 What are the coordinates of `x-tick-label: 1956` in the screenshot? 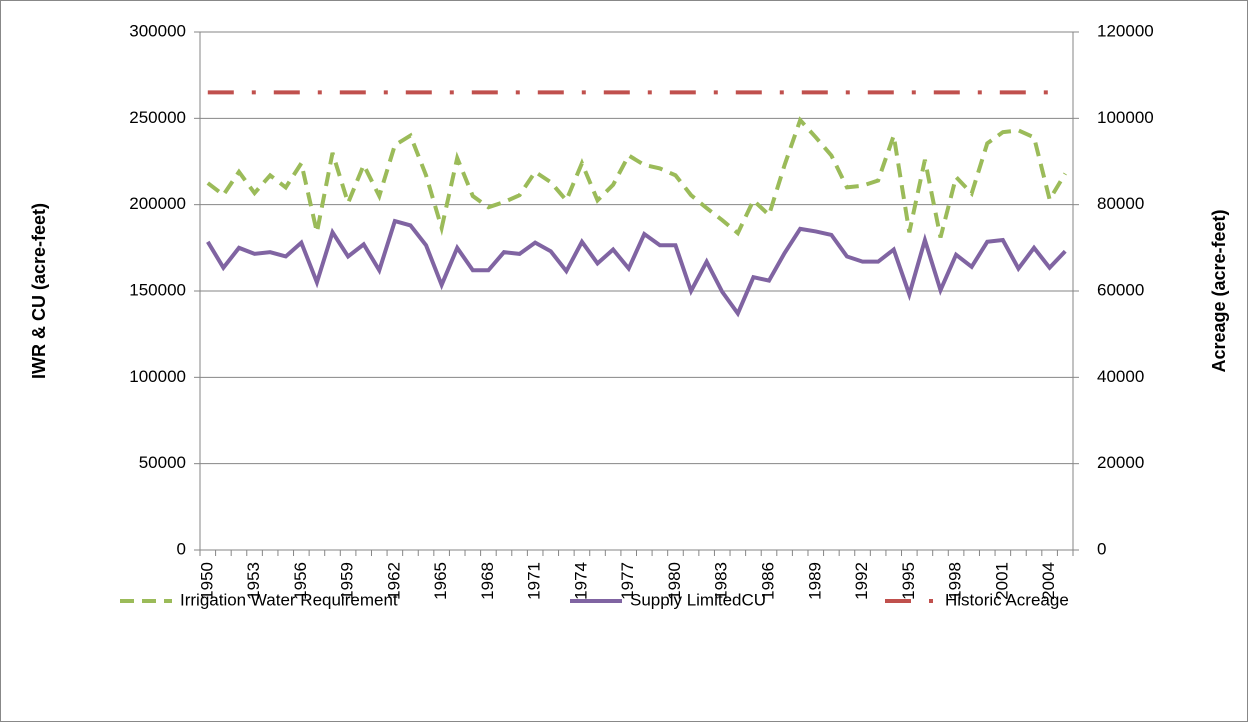 It's located at (300, 581).